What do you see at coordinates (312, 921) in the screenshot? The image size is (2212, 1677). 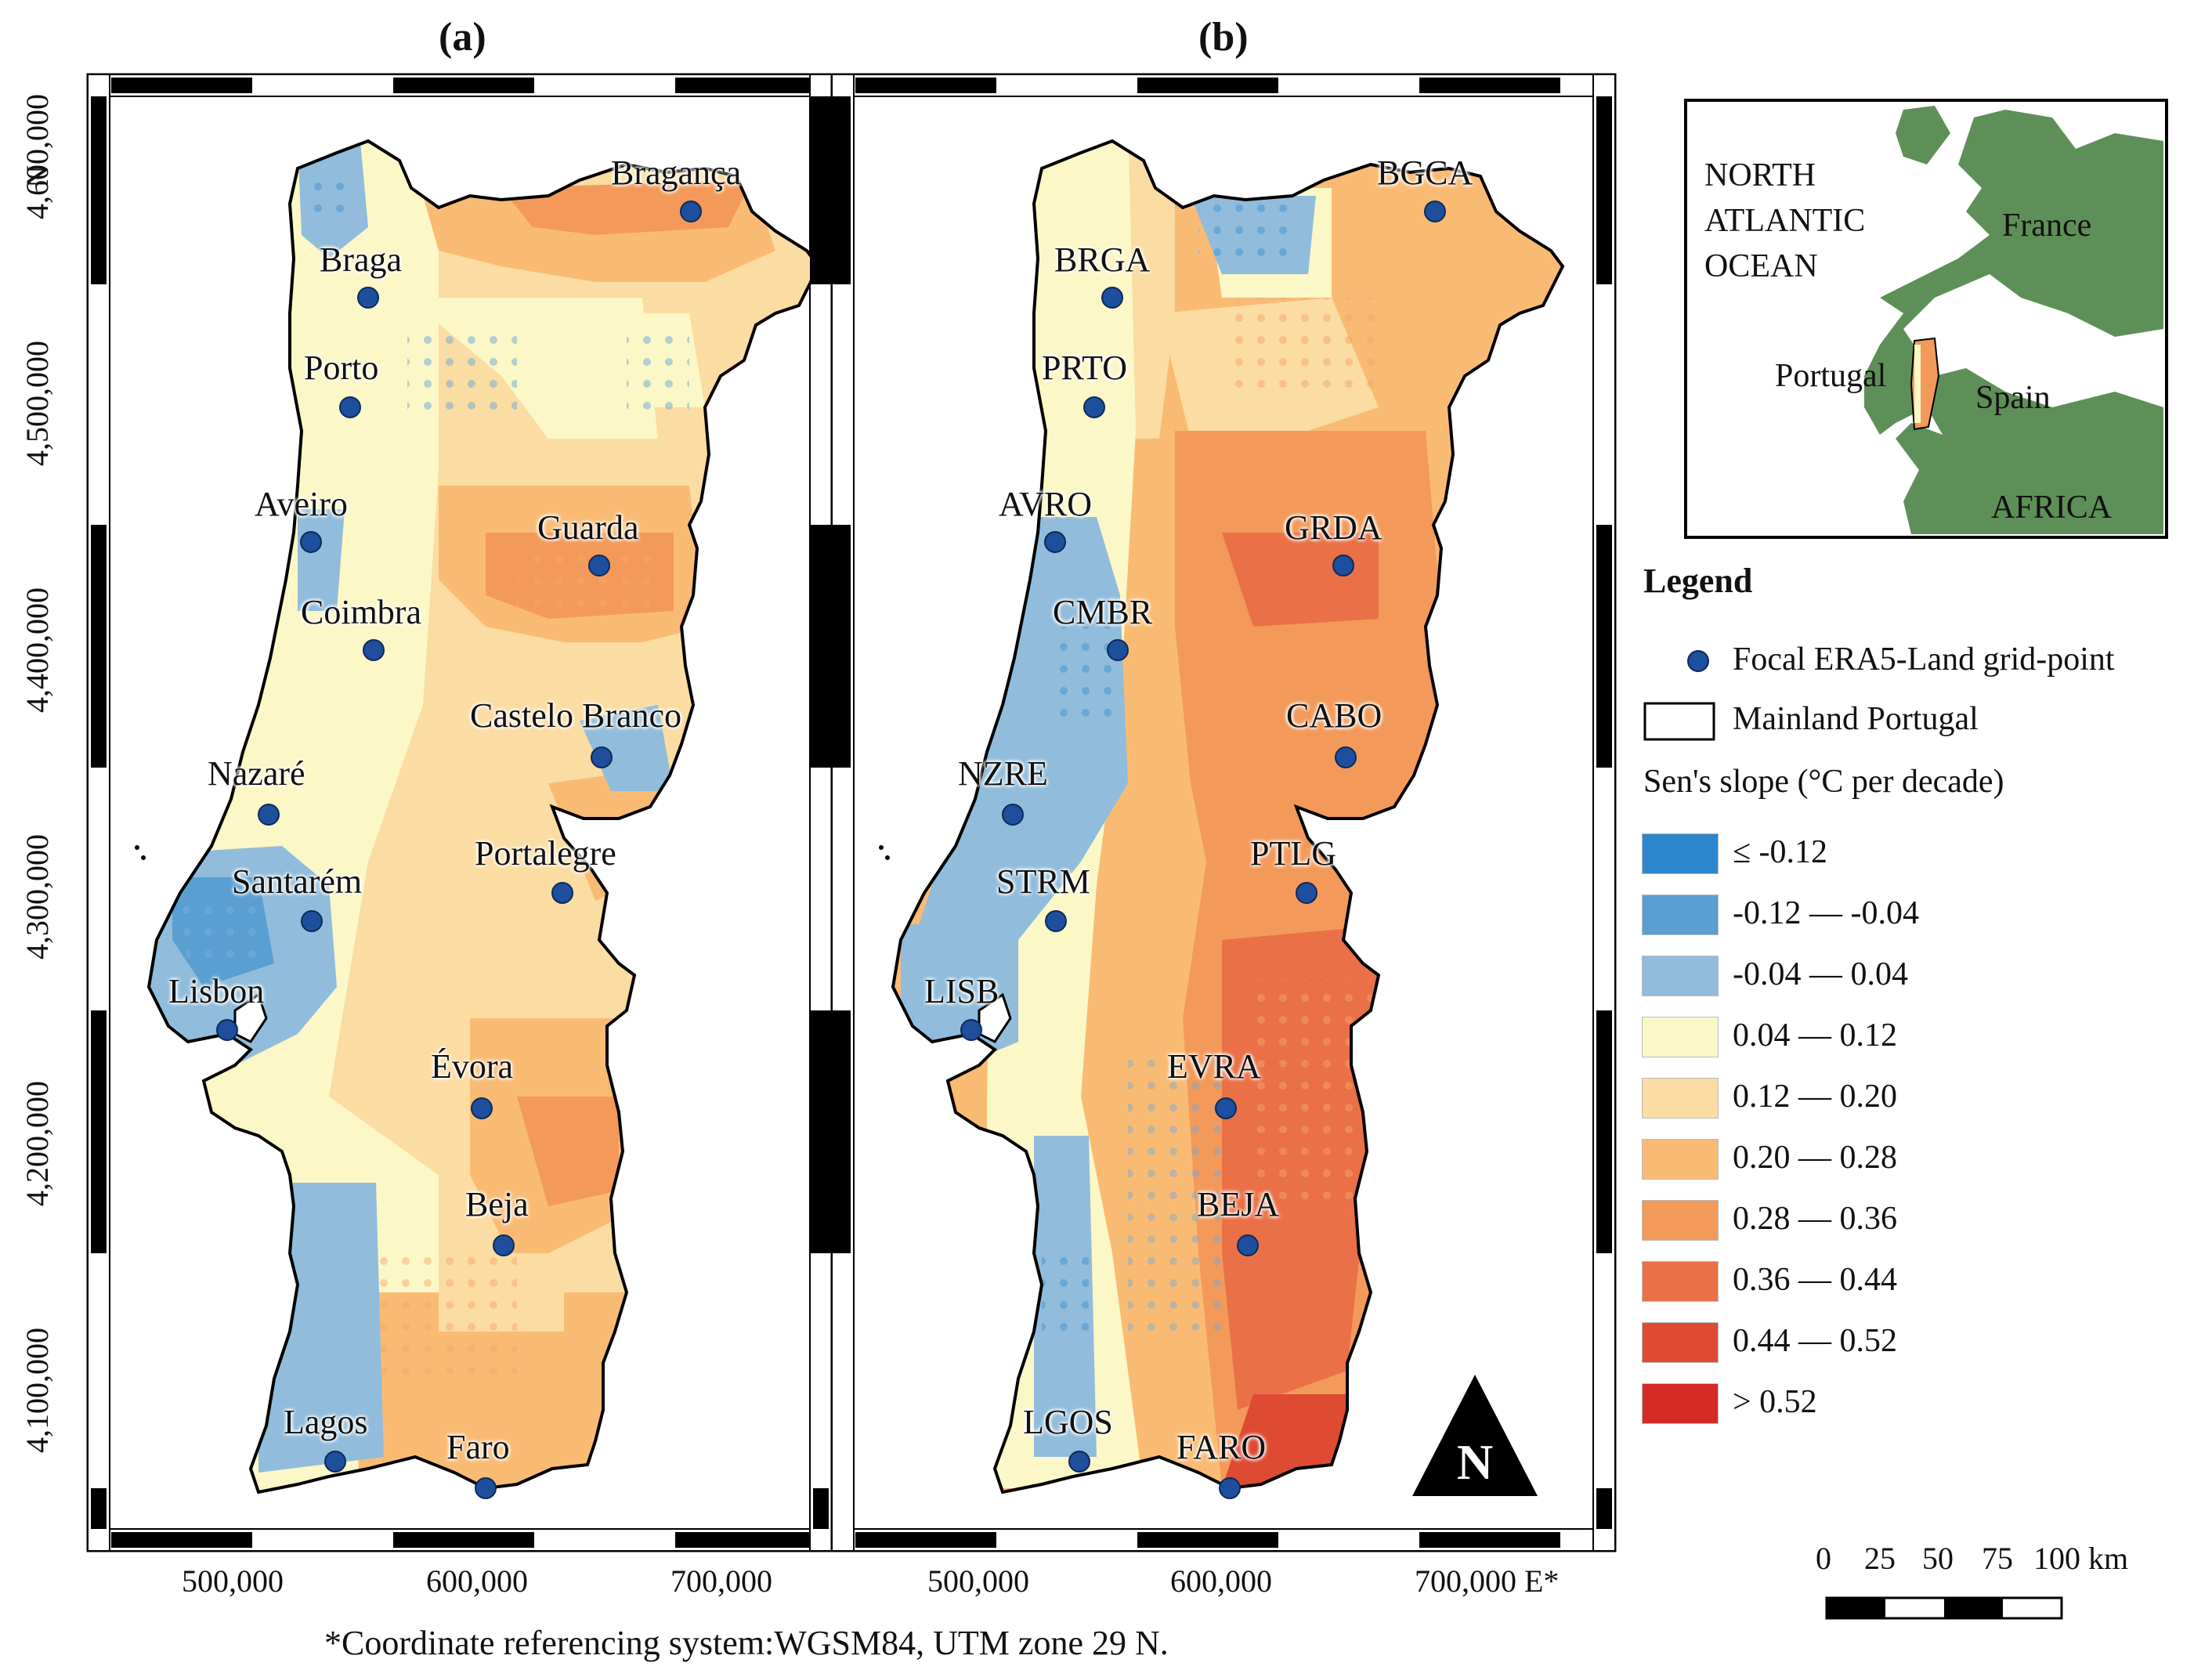 I see `focal-point-santarem` at bounding box center [312, 921].